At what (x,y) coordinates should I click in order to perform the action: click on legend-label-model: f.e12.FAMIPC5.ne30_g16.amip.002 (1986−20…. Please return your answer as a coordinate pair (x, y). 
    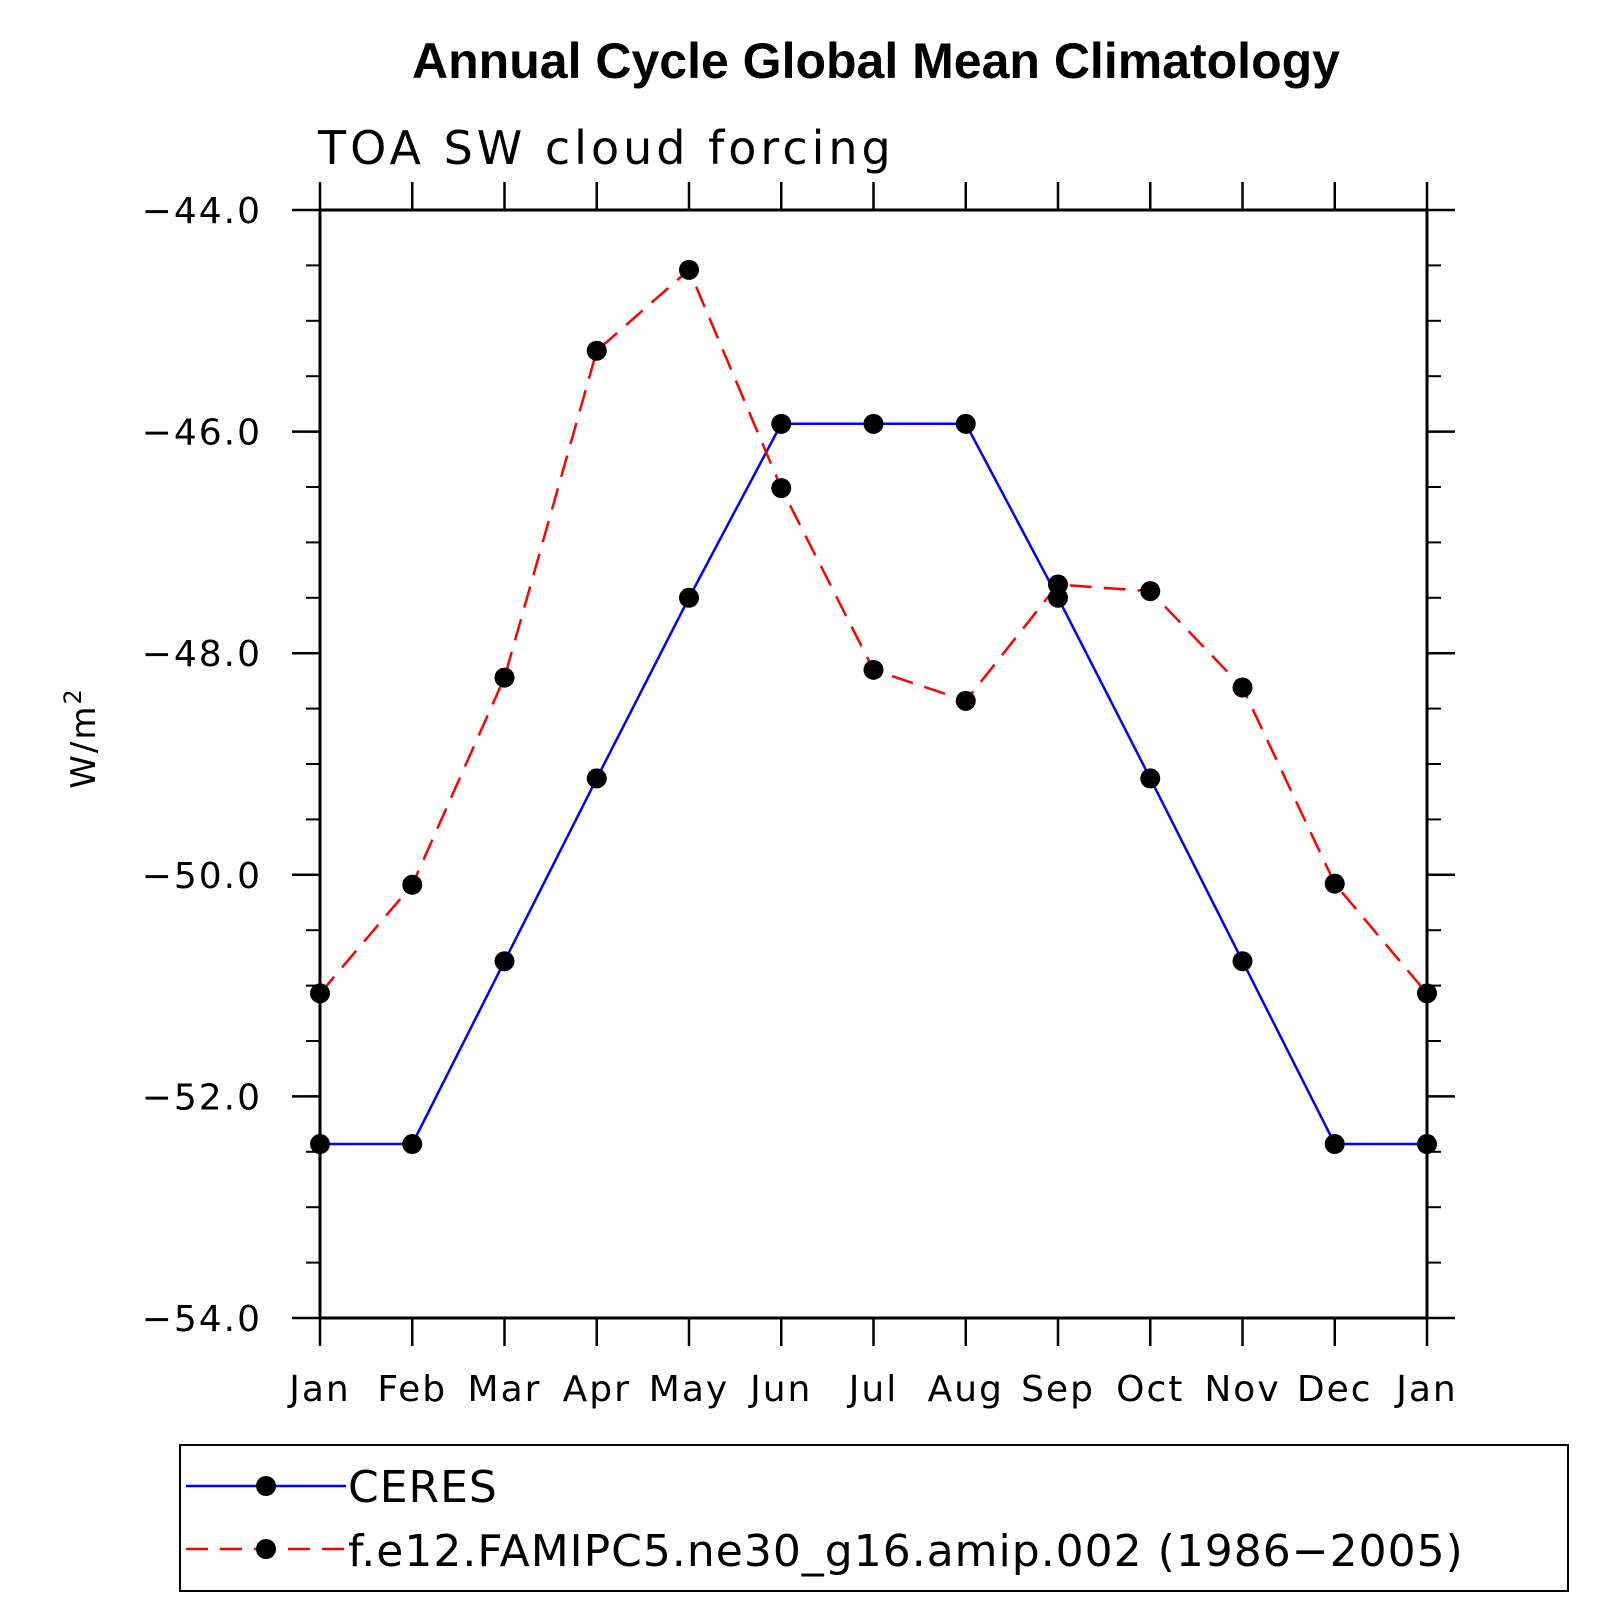
    Looking at the image, I should click on (906, 1551).